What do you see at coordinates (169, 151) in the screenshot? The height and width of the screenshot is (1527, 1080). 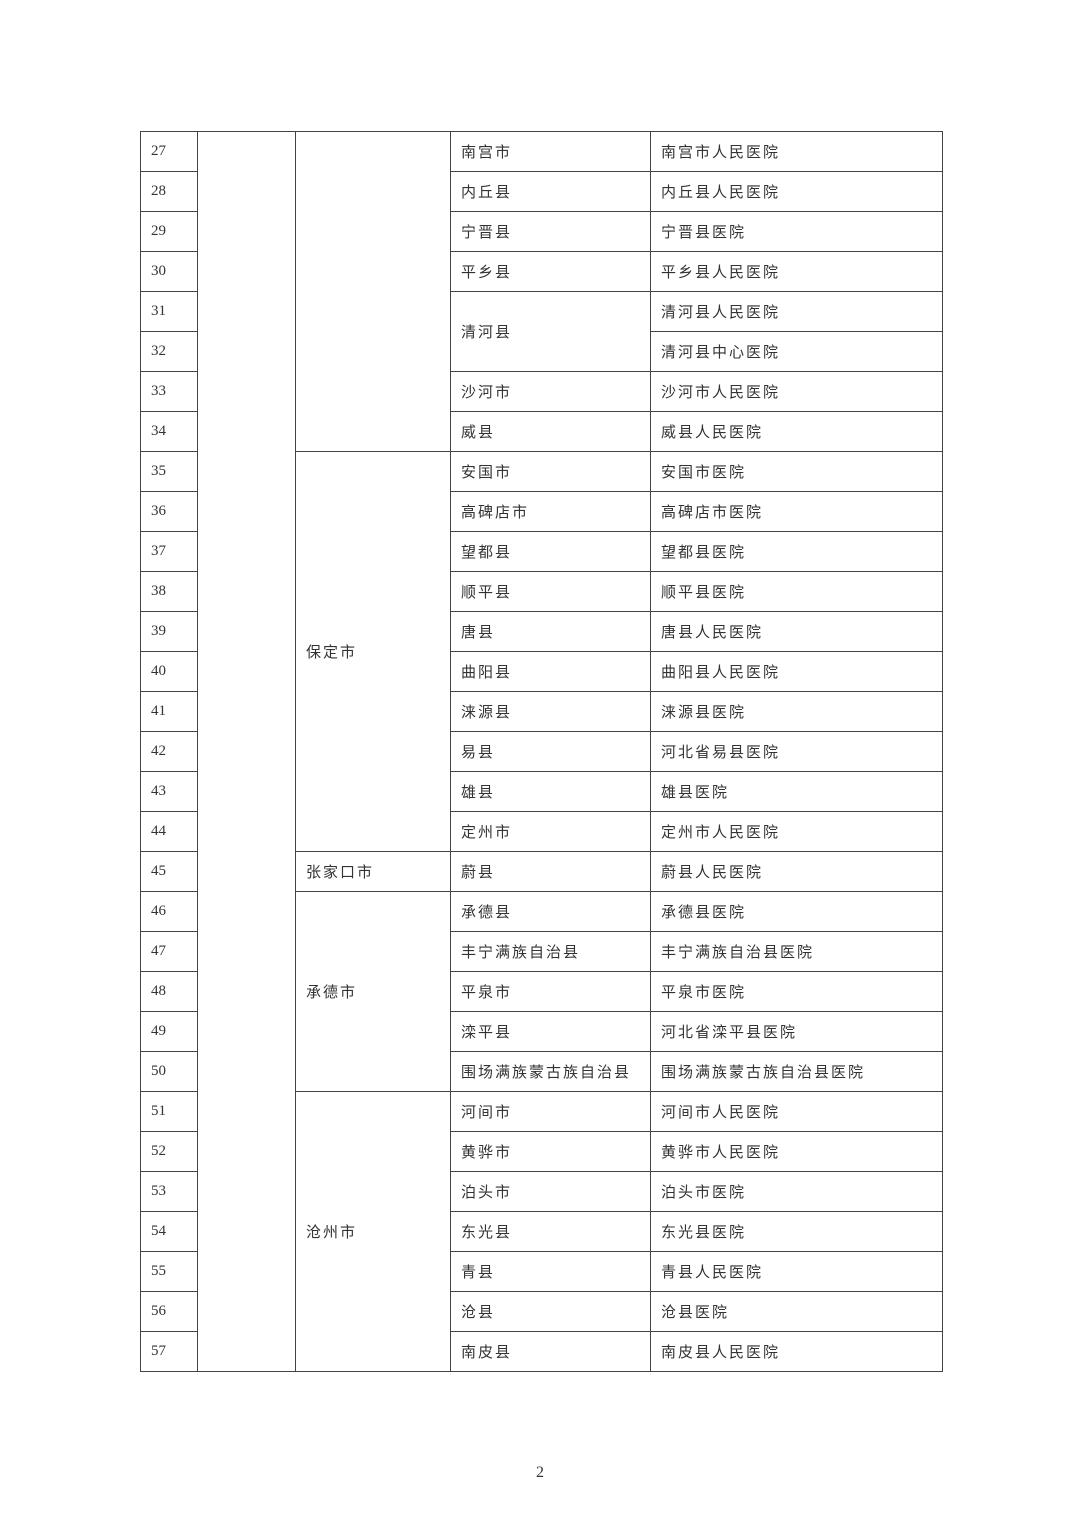 I see `row-number-cell: 27` at bounding box center [169, 151].